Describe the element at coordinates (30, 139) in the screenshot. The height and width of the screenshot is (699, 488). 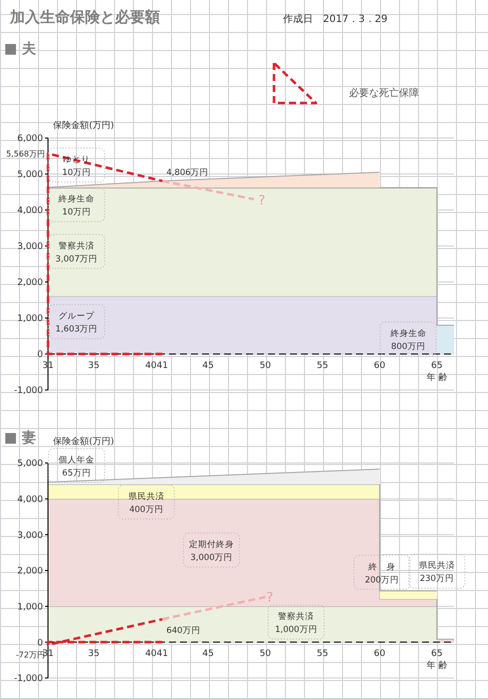
I see `y-tick-label: 6,000` at that location.